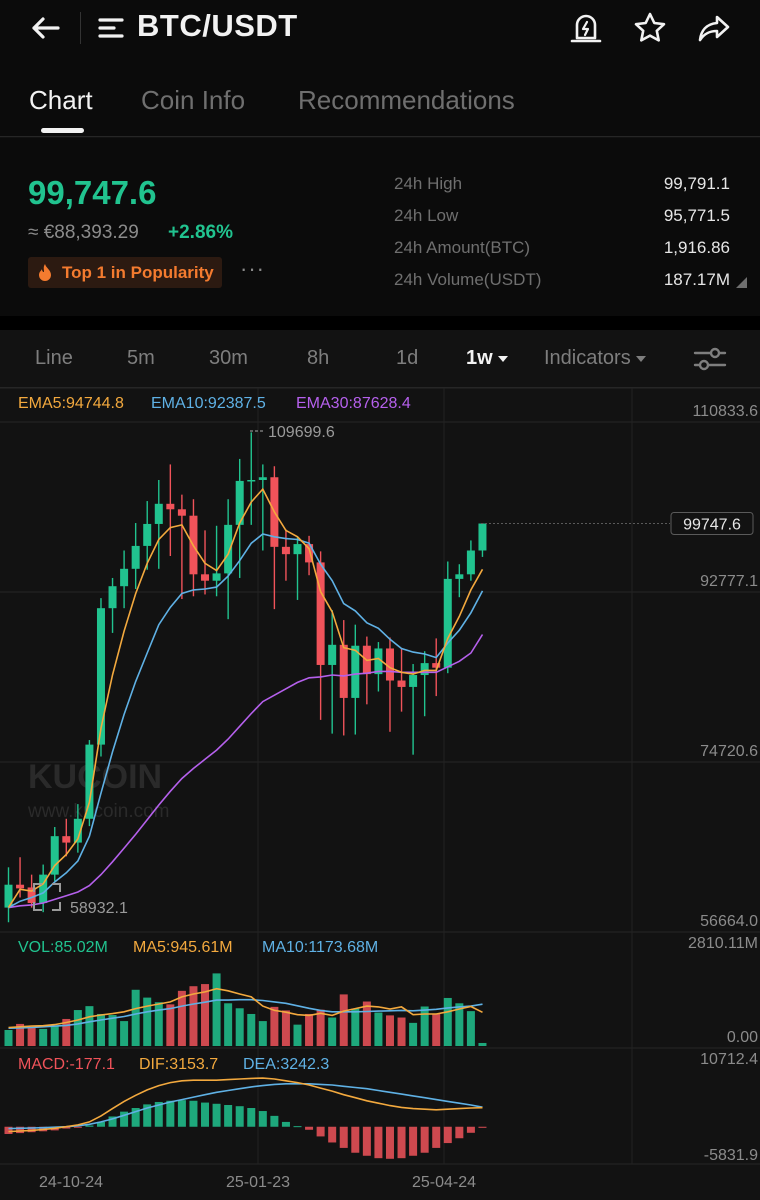 The height and width of the screenshot is (1200, 760). I want to click on interval-1w: 1w, so click(487, 358).